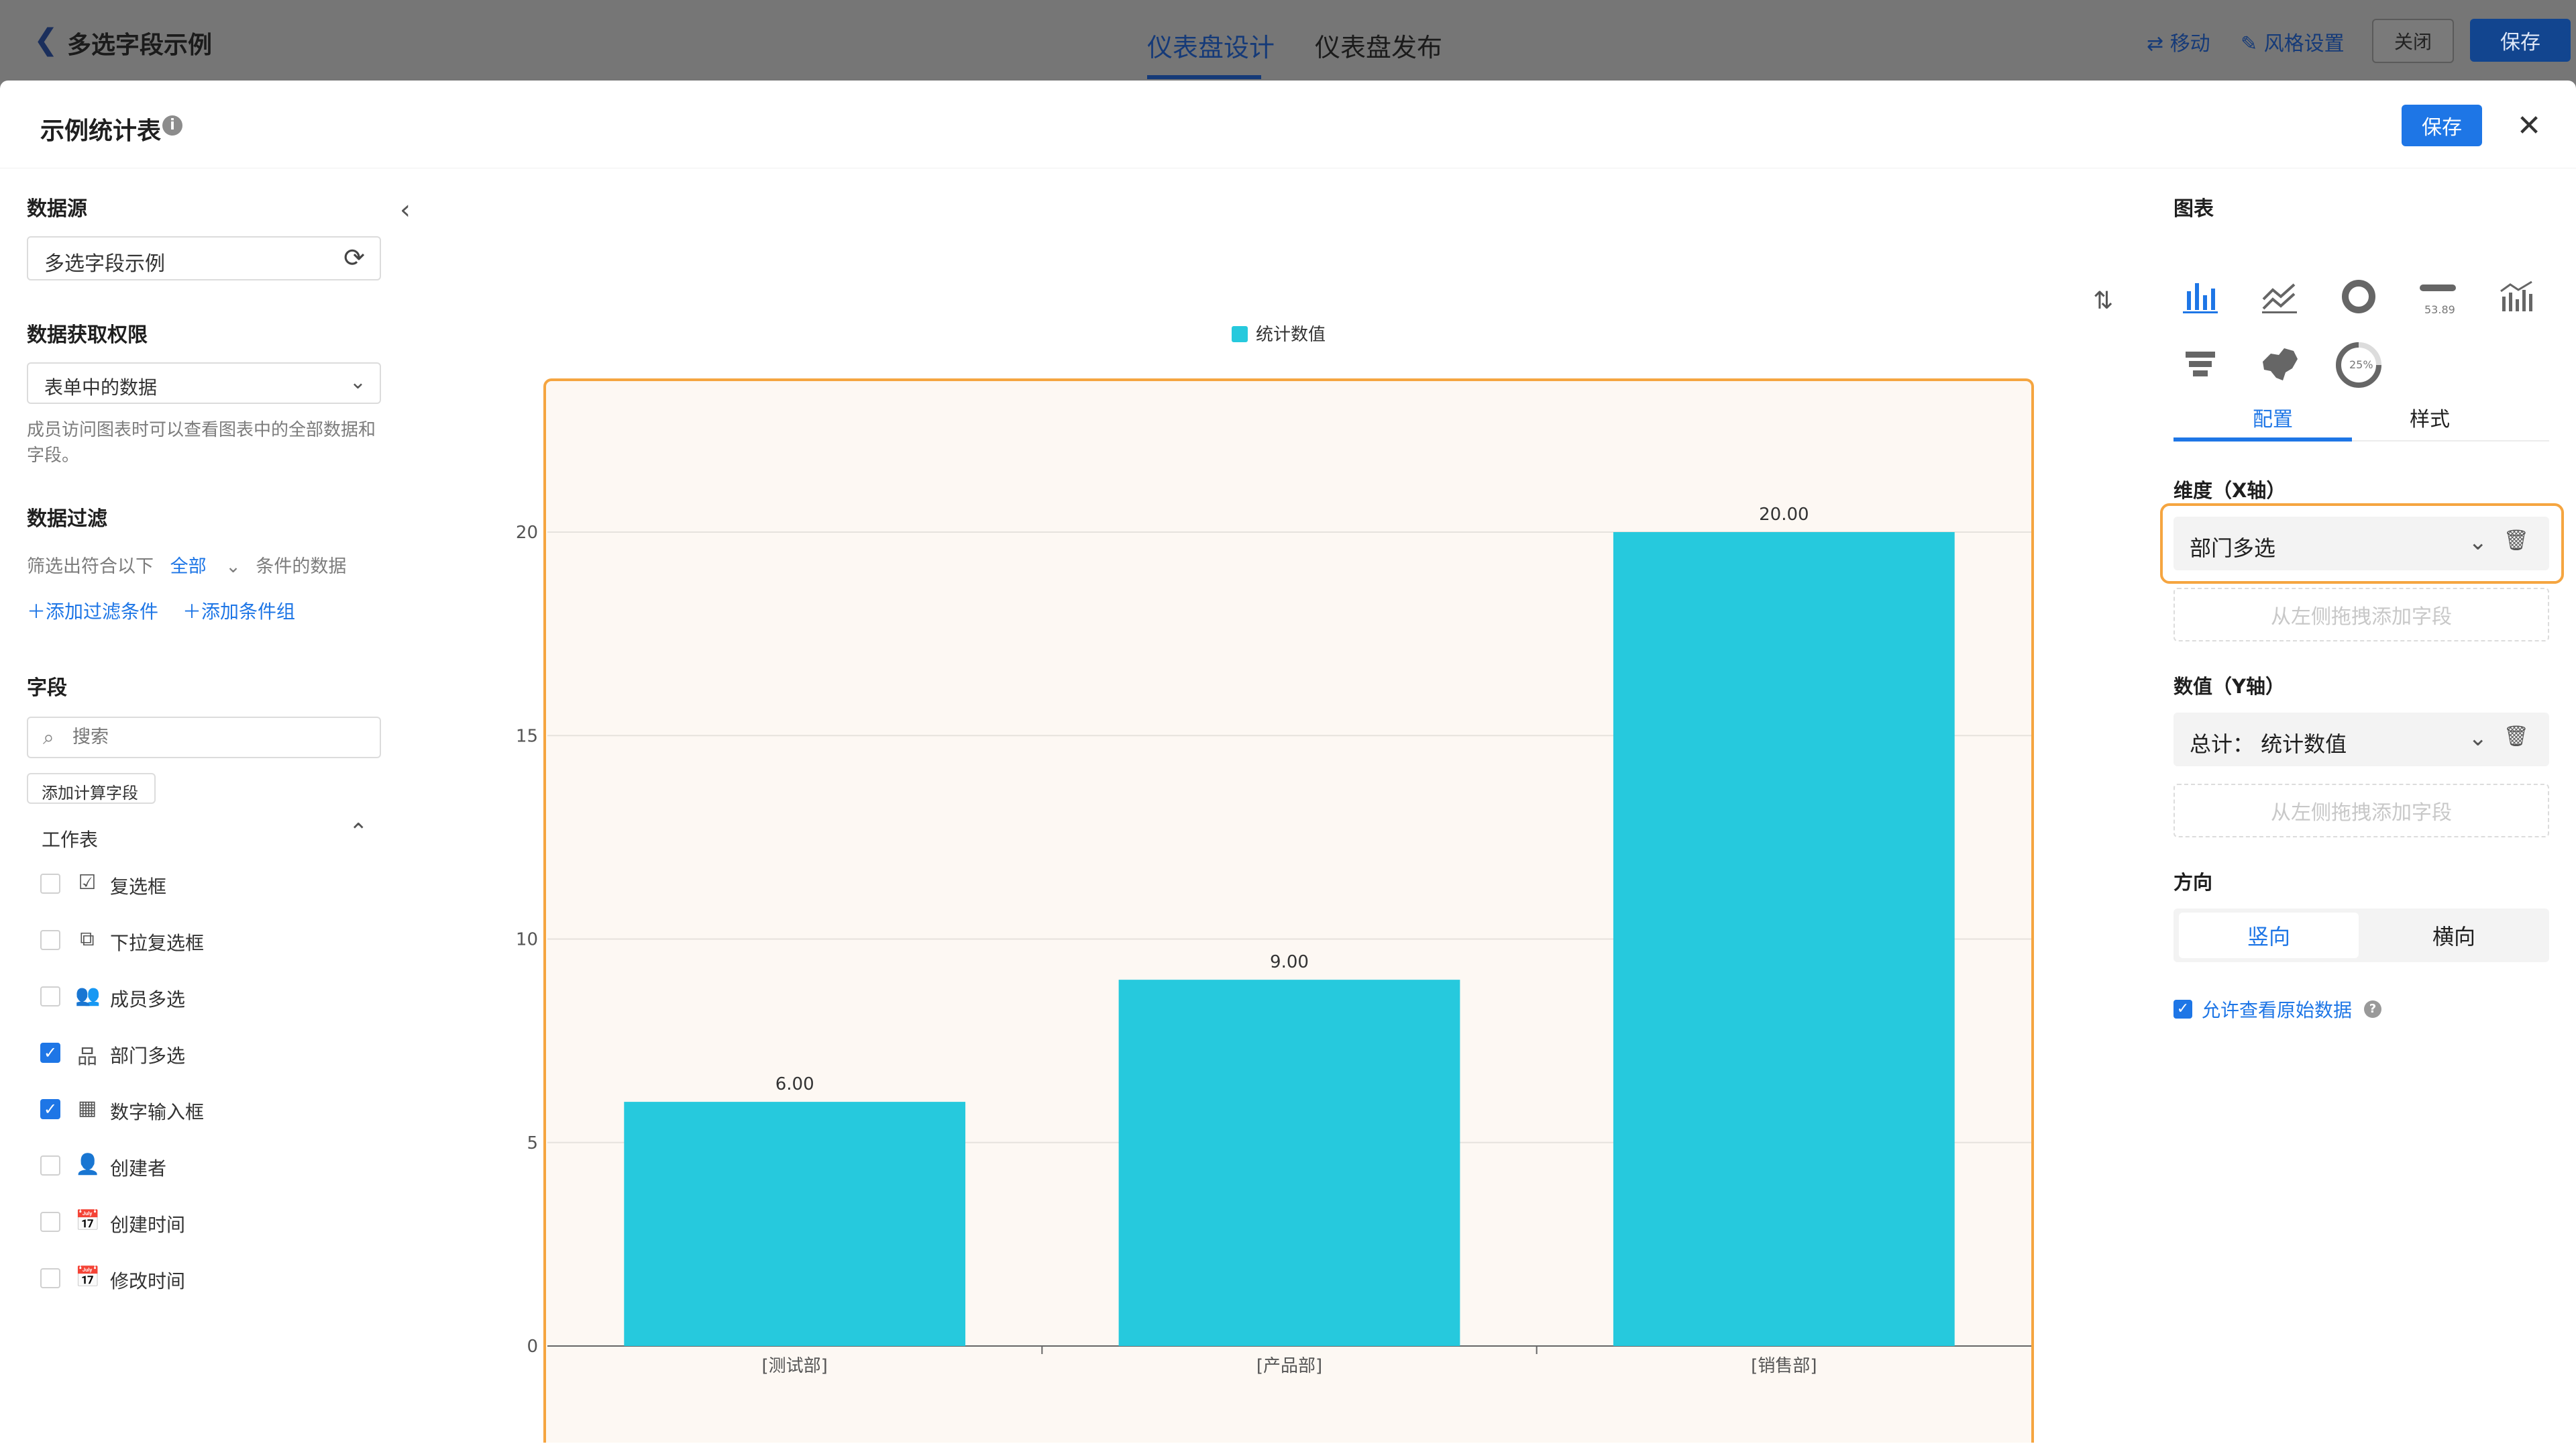  I want to click on modal-title: 示例统计表, so click(100, 128).